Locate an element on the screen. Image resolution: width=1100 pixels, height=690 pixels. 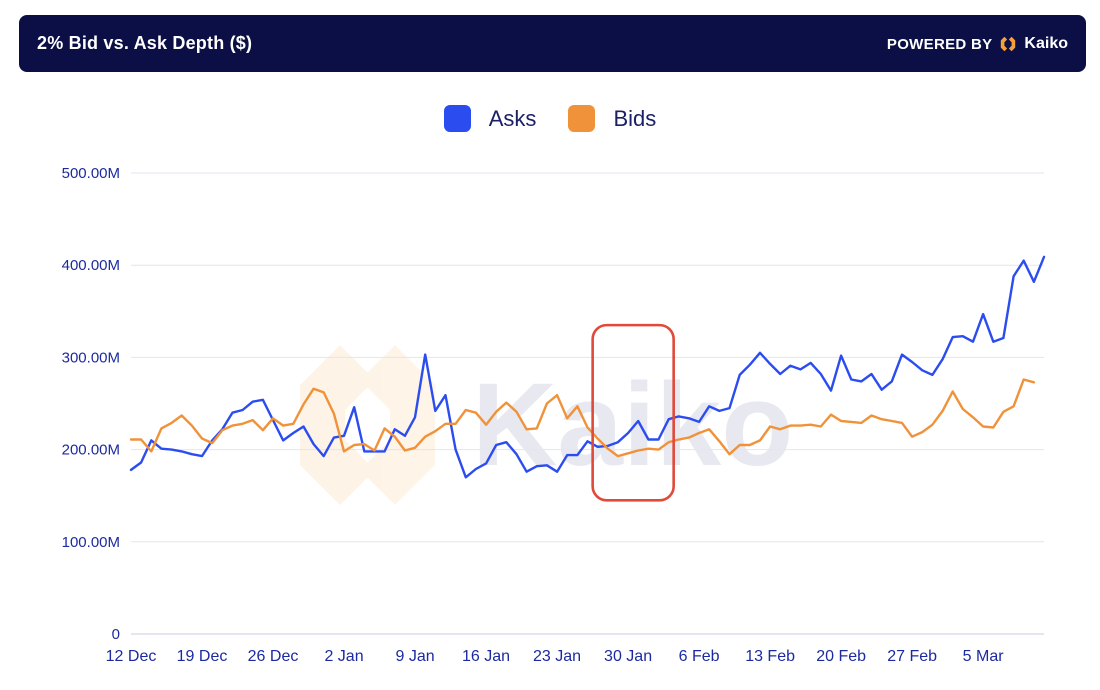
x-tick-label: 30 Jan is located at coordinates (628, 656).